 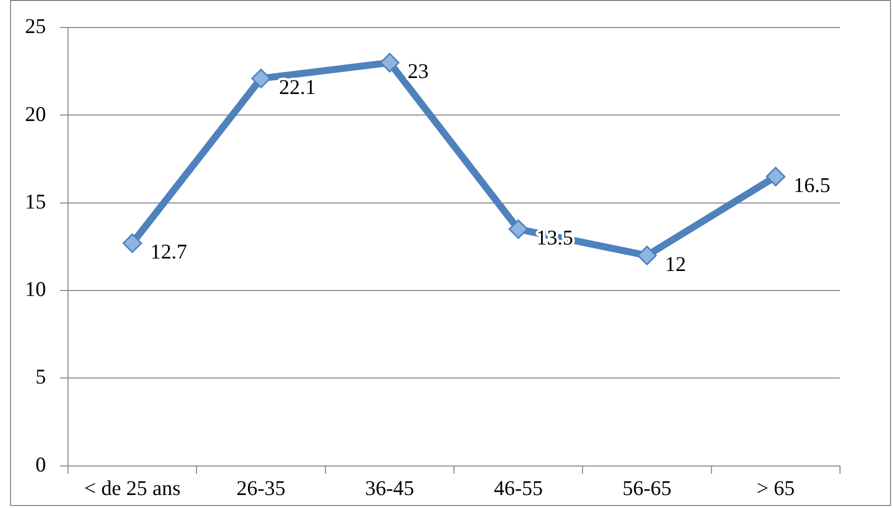 I want to click on y-tick-label: 10, so click(x=35, y=289).